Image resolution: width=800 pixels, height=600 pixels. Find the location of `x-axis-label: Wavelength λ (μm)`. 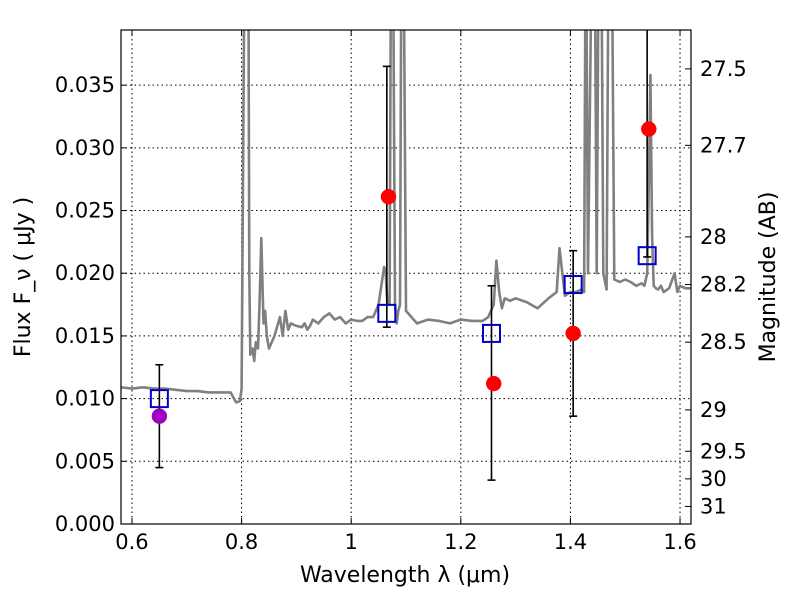

x-axis-label: Wavelength λ (μm) is located at coordinates (405, 575).